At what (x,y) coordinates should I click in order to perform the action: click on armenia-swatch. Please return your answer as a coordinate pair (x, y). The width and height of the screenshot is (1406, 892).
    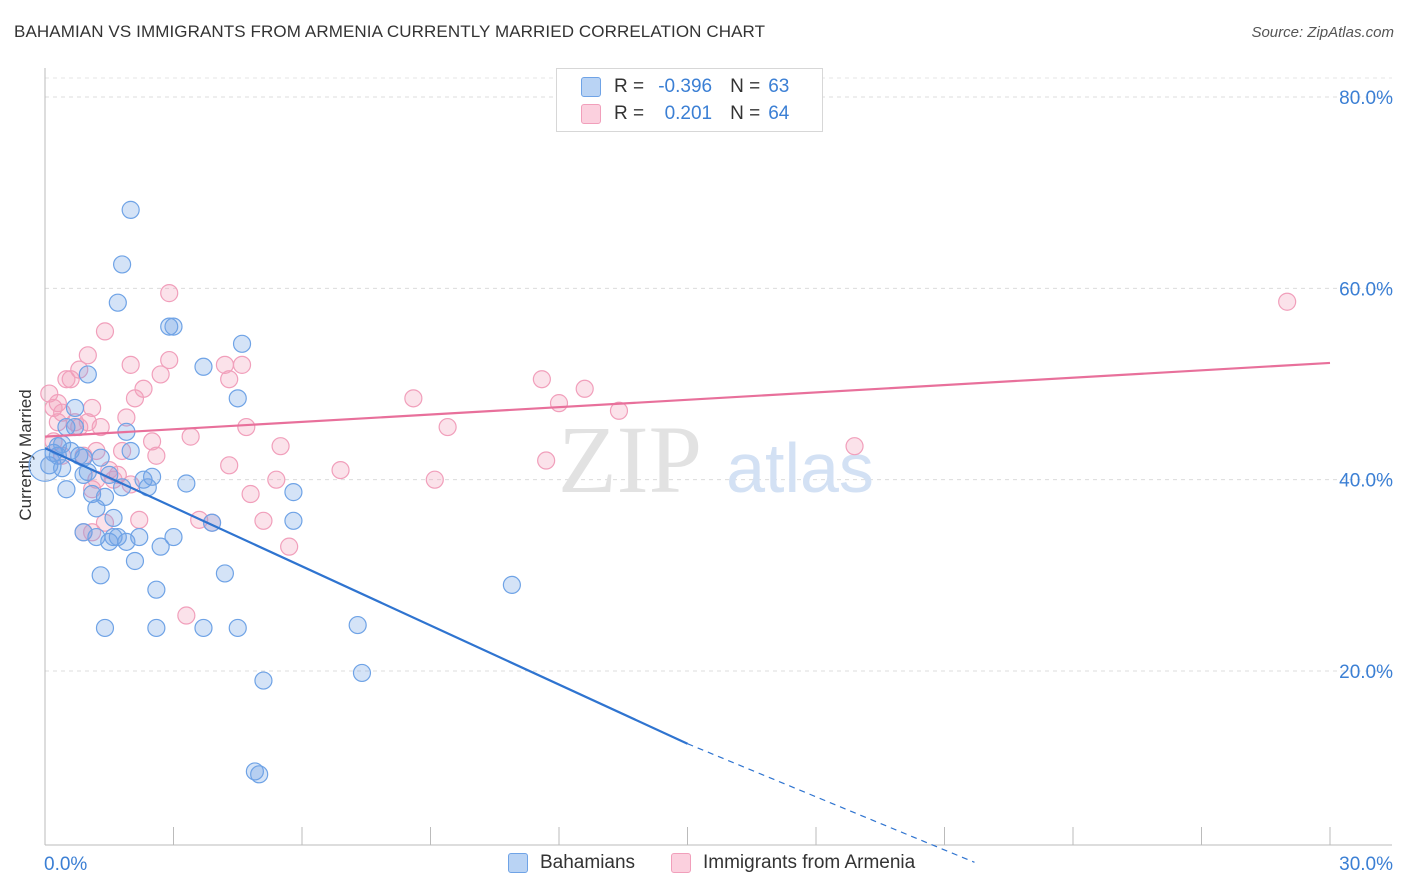
    Looking at the image, I should click on (591, 114).